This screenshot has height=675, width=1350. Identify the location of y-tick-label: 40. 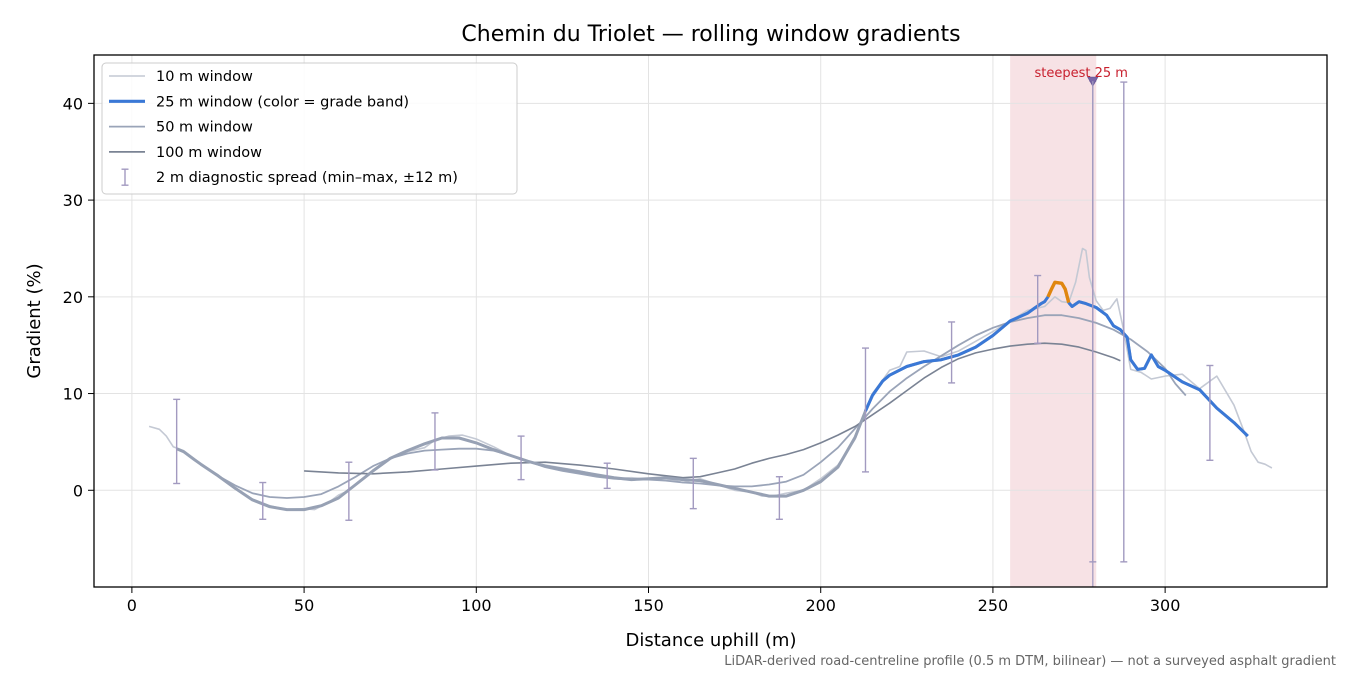
(73, 103).